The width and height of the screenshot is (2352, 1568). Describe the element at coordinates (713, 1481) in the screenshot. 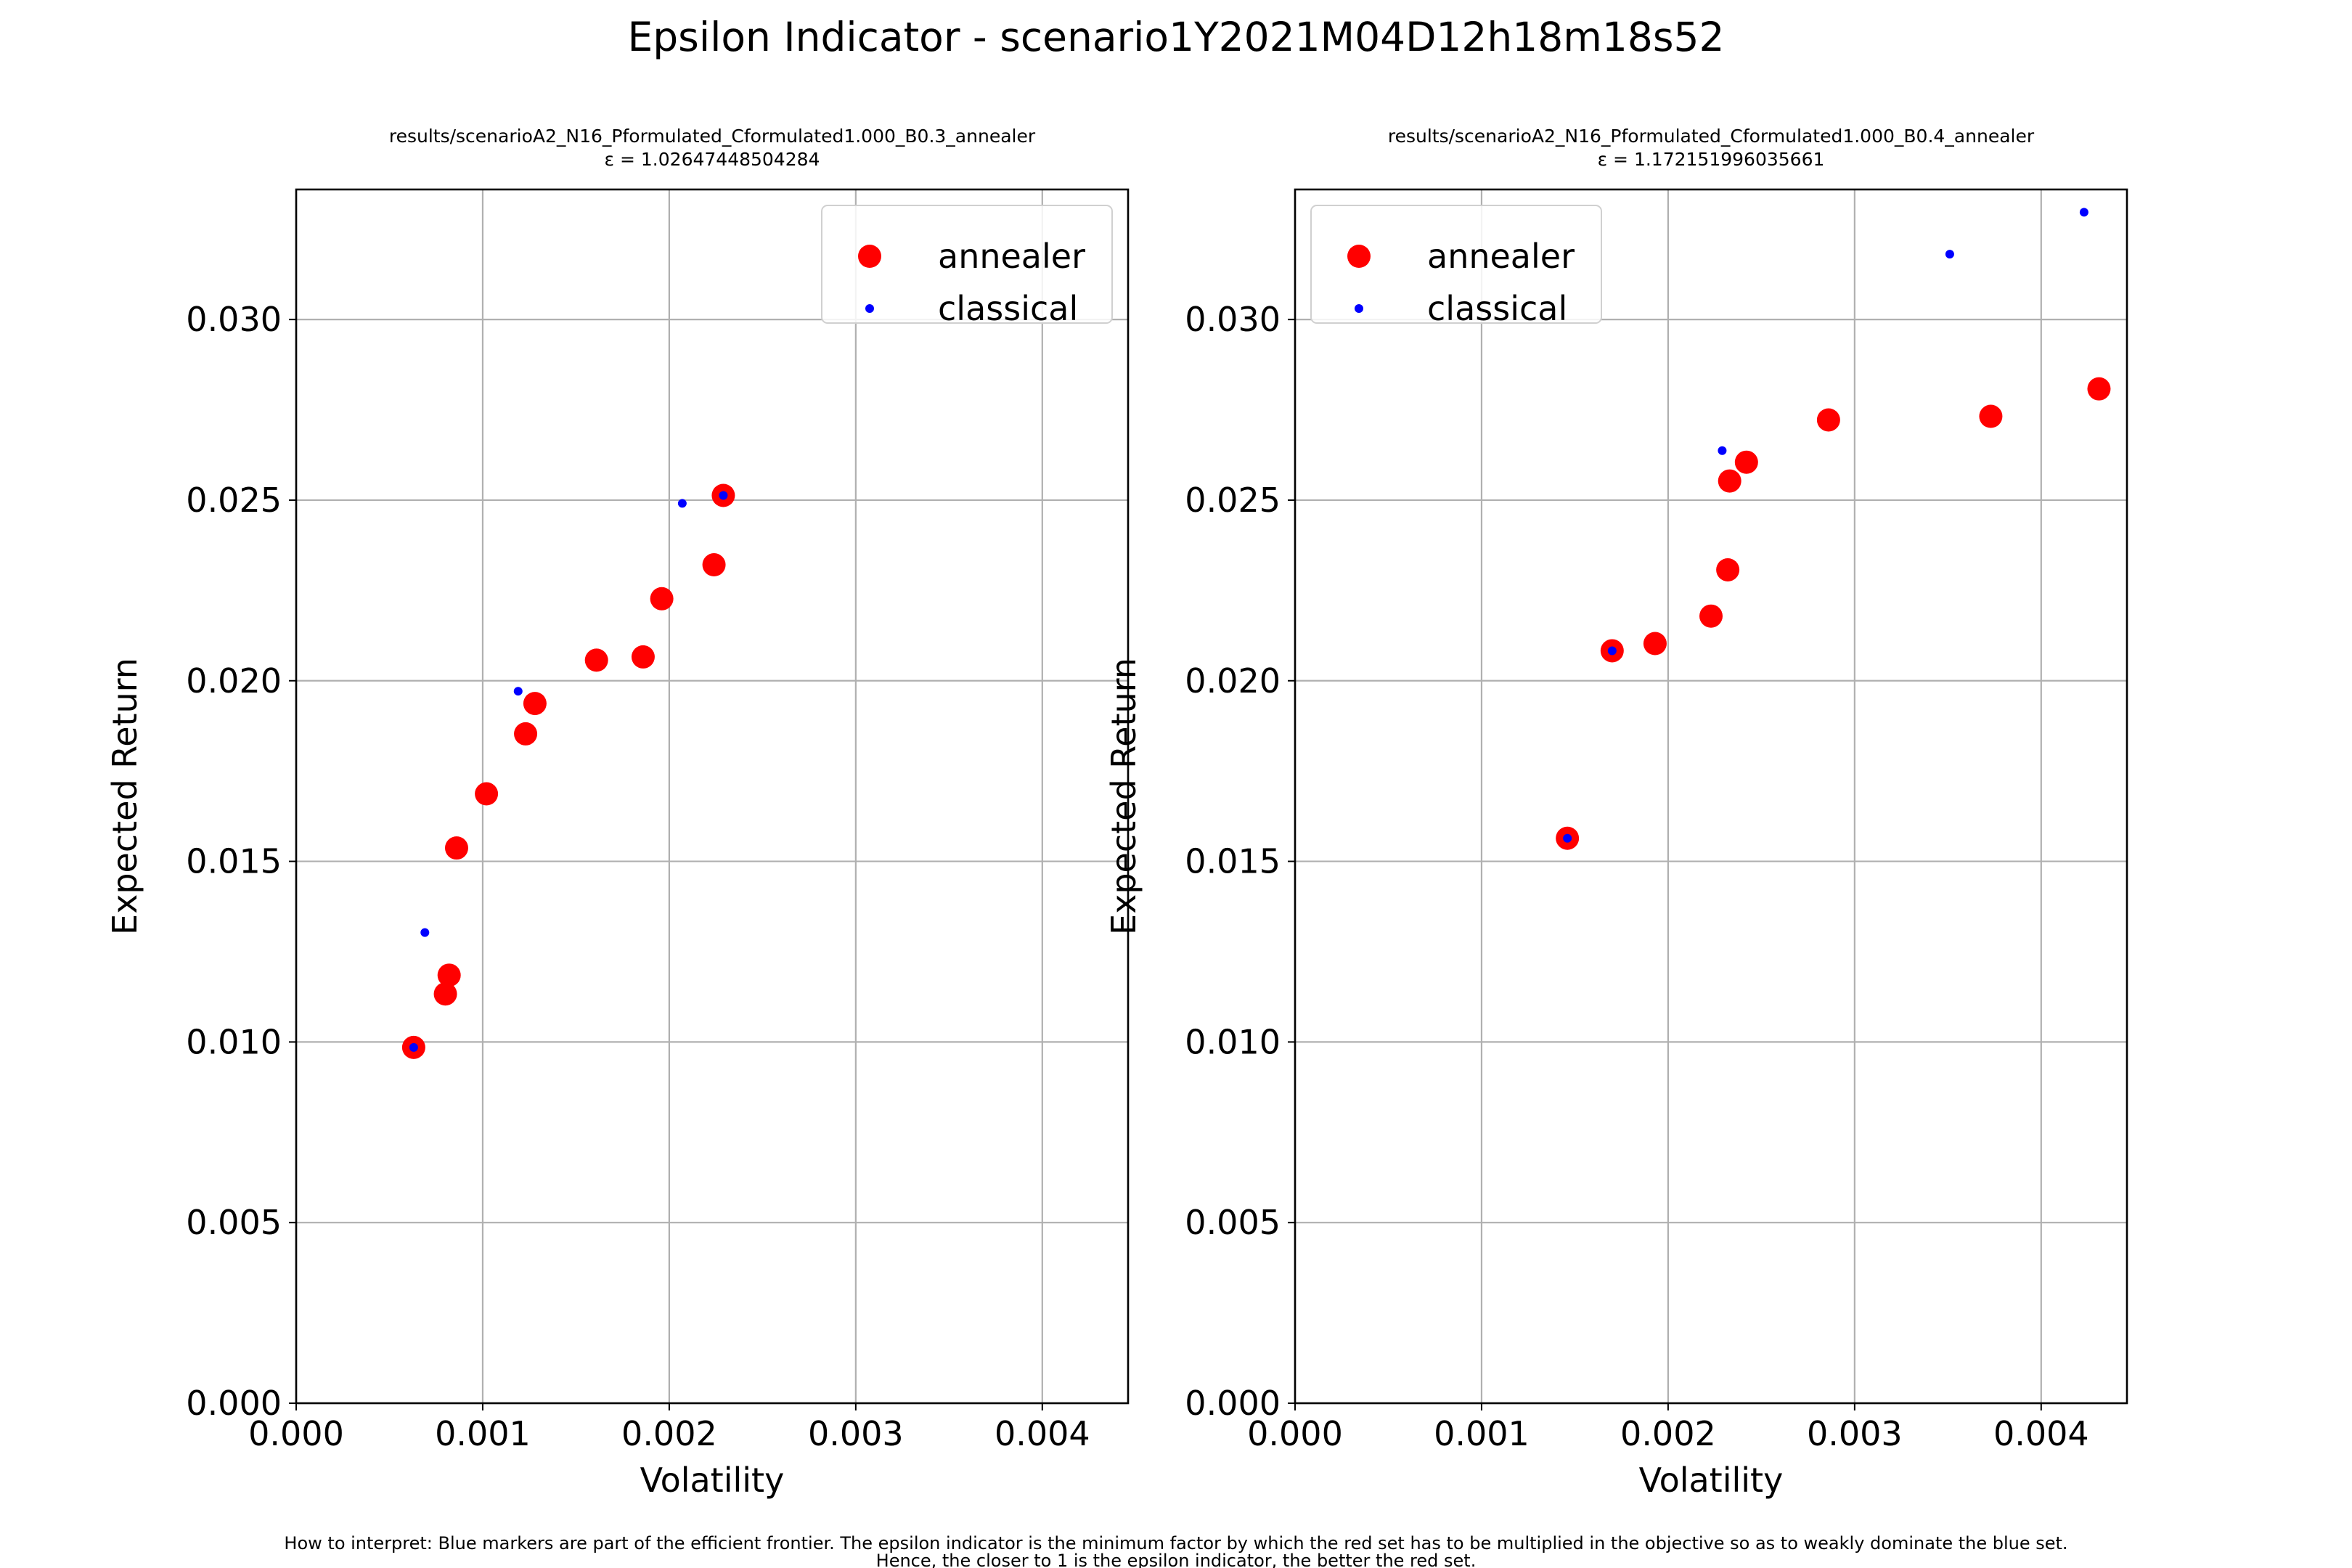

I see `left-x-axis-label: Volatility` at that location.